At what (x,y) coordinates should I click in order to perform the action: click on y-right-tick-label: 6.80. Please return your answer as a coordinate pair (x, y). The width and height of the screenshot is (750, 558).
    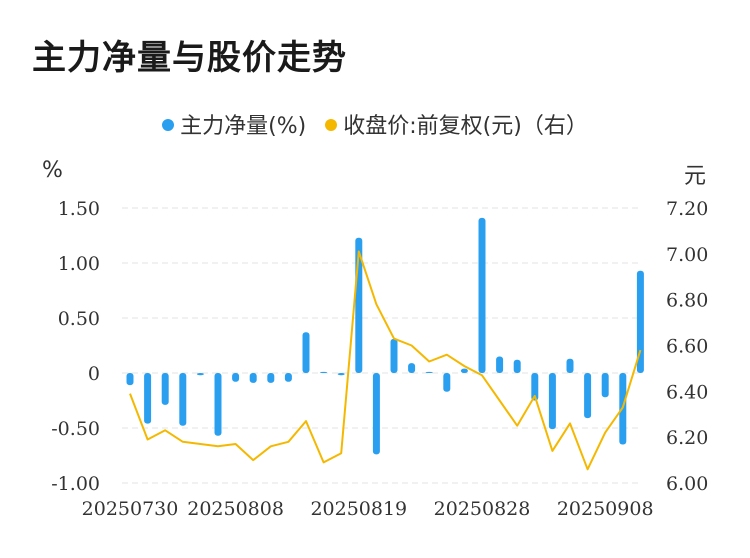
    Looking at the image, I should click on (687, 301).